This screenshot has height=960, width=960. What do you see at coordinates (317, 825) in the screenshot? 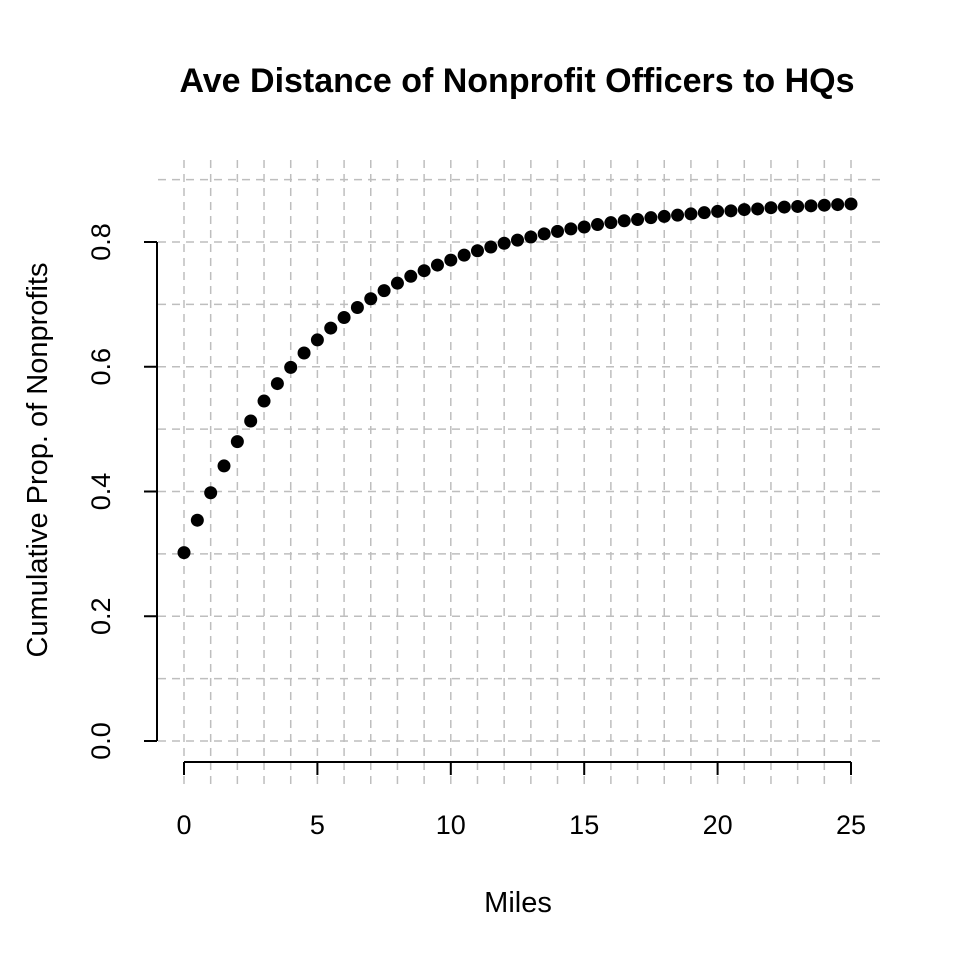
I see `x-tick-label: 5` at bounding box center [317, 825].